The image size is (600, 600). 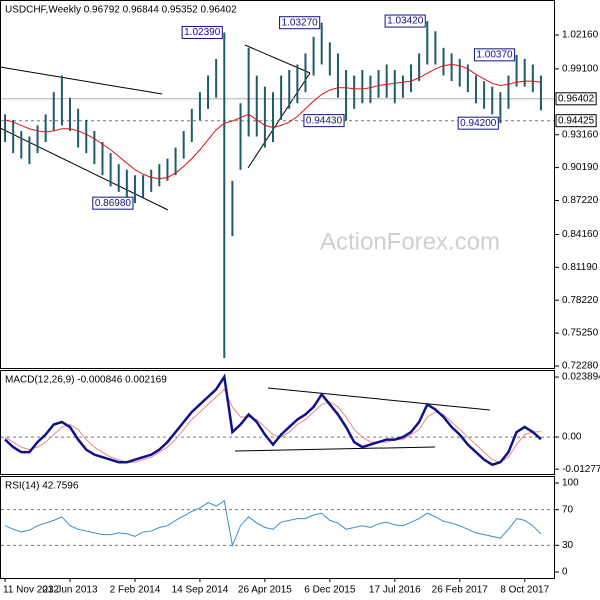 What do you see at coordinates (580, 35) in the screenshot?
I see `y-tick-label: 1.02160` at bounding box center [580, 35].